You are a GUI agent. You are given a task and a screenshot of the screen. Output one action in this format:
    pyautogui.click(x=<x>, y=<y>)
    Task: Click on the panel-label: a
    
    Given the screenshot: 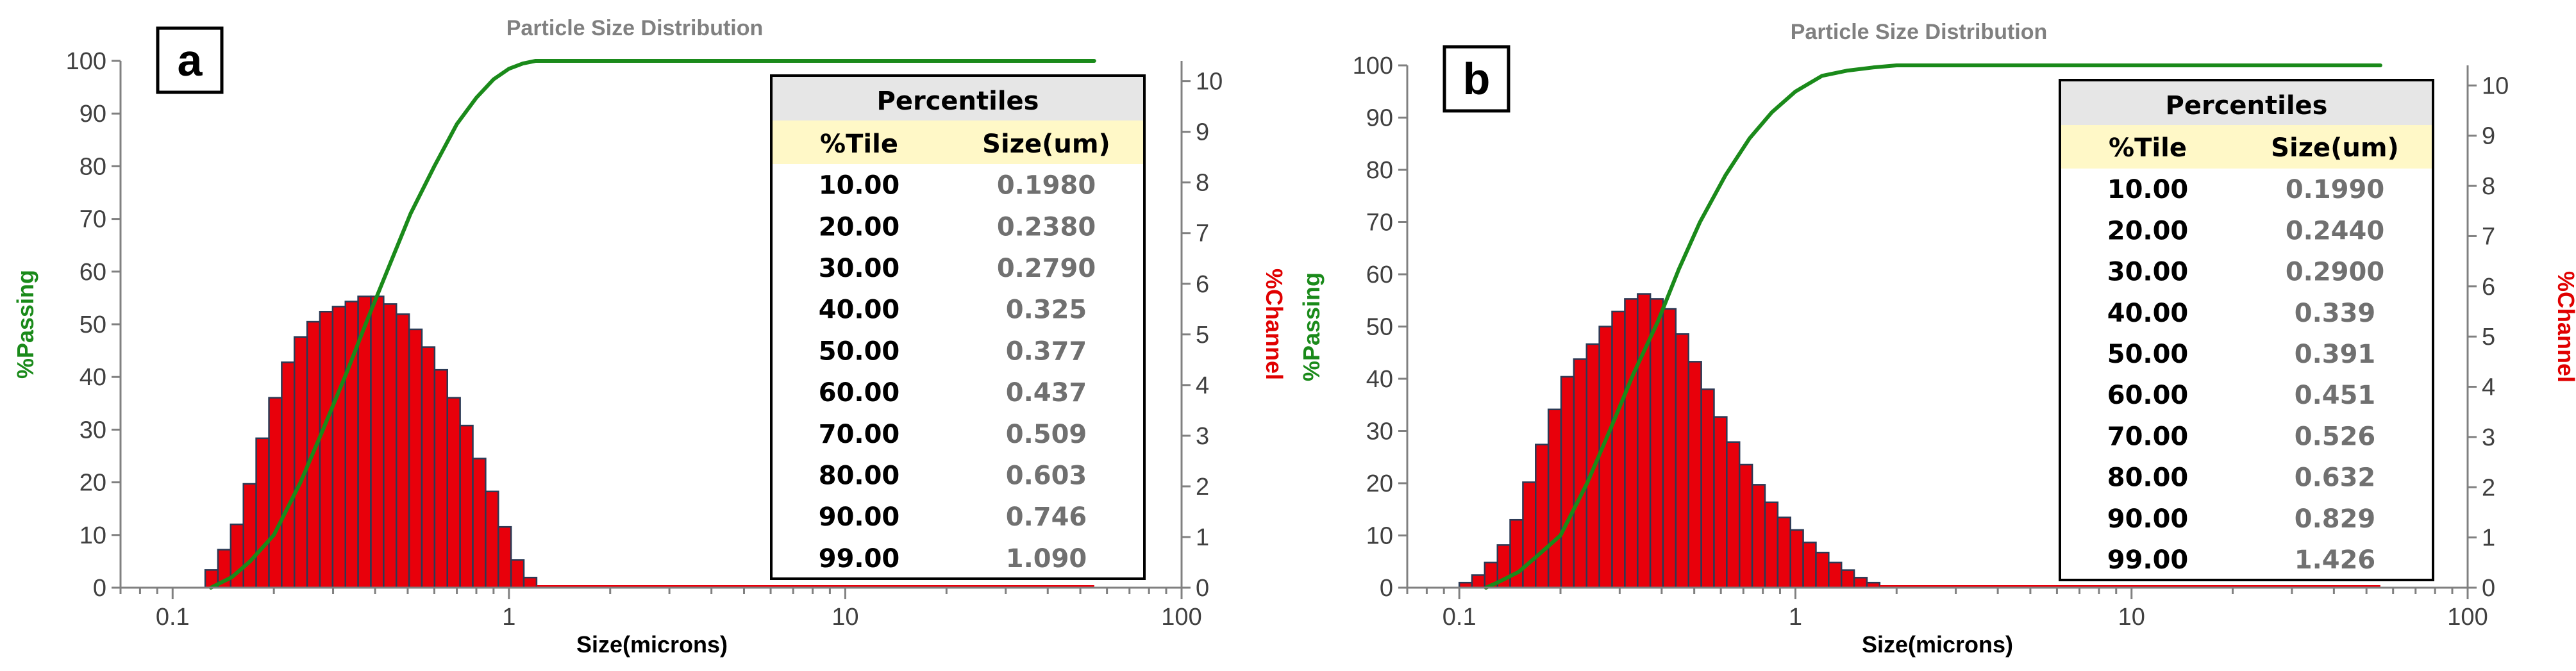 What is the action you would take?
    pyautogui.click(x=190, y=60)
    